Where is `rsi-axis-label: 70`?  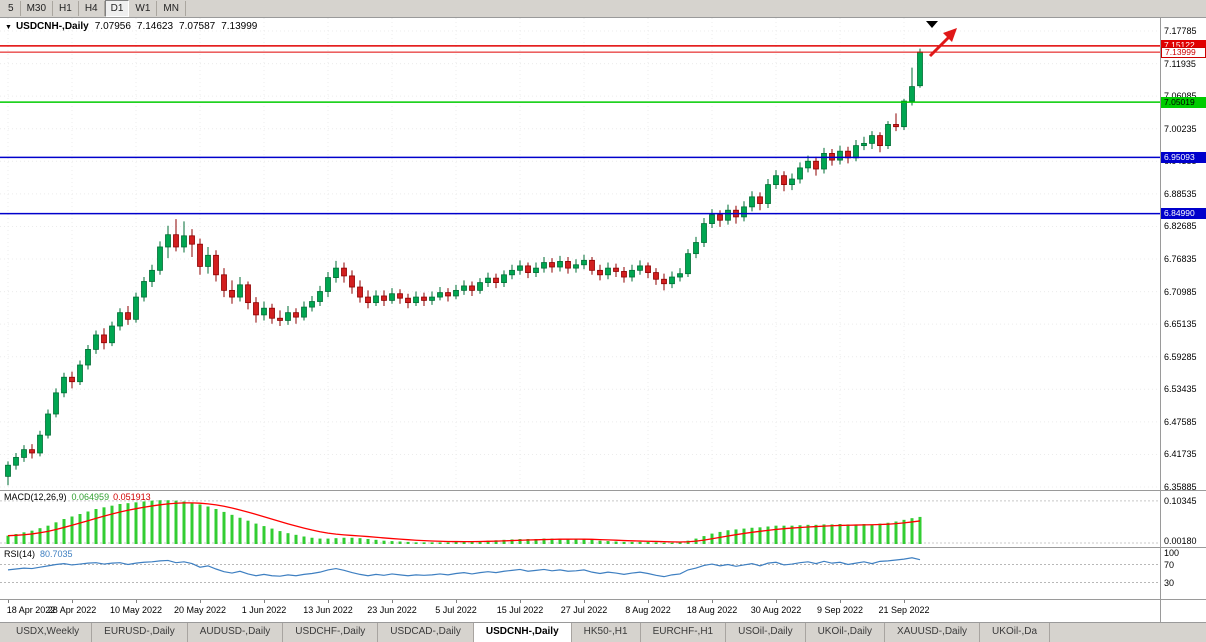
rsi-axis-label: 70 is located at coordinates (1169, 564).